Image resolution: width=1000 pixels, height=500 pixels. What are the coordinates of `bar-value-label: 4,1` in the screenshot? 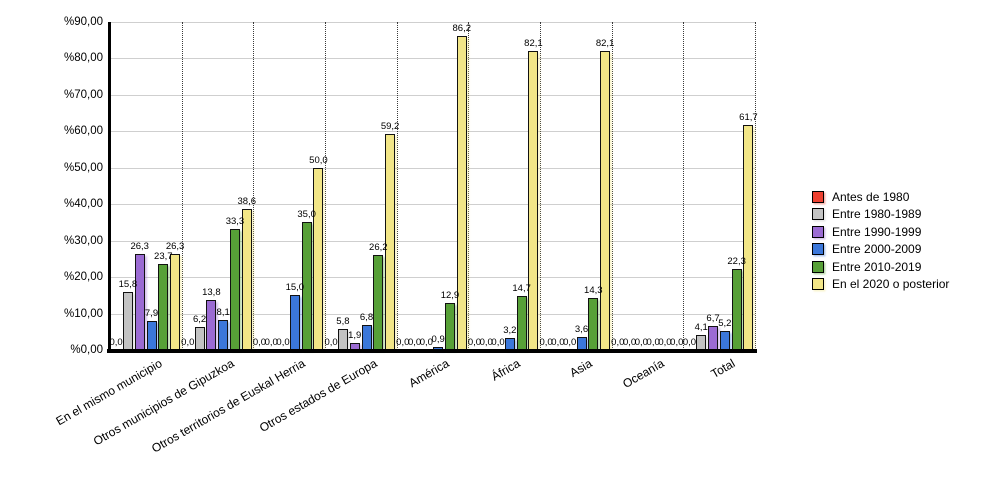 It's located at (701, 328).